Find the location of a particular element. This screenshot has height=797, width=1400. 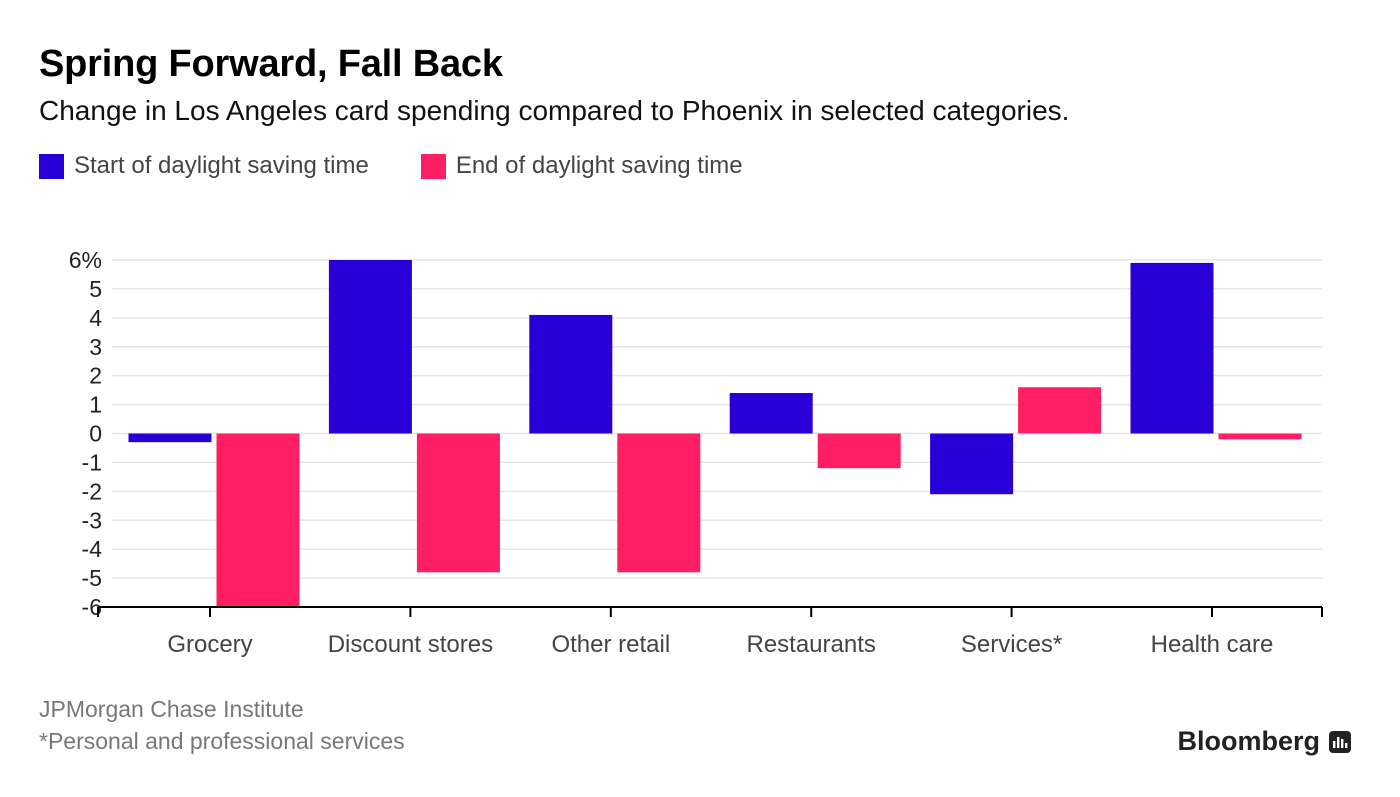

bloomberg-chart-icon is located at coordinates (1340, 741).